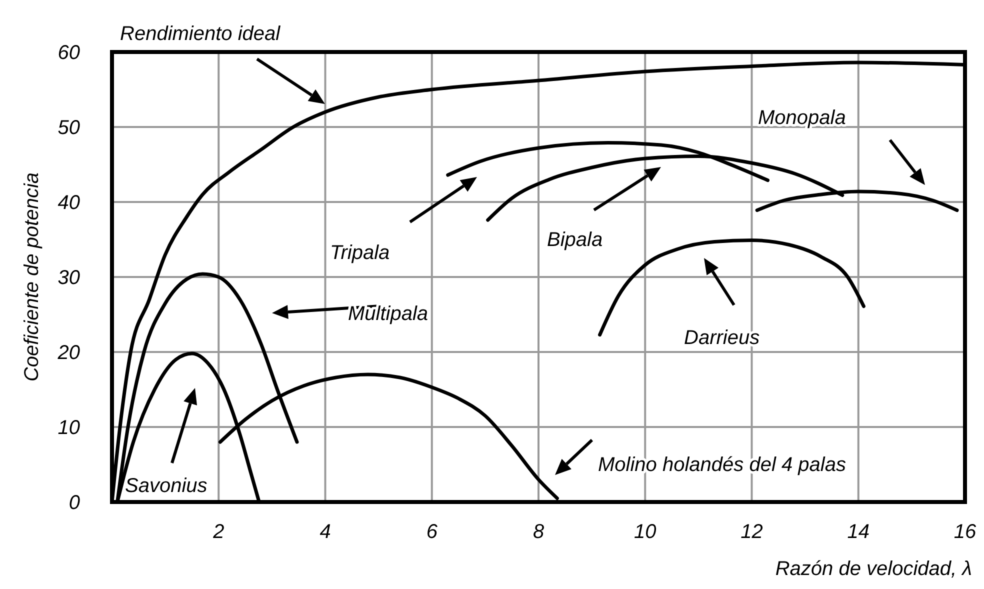 The width and height of the screenshot is (984, 589). Describe the element at coordinates (645, 532) in the screenshot. I see `x-tick-label: 10` at that location.